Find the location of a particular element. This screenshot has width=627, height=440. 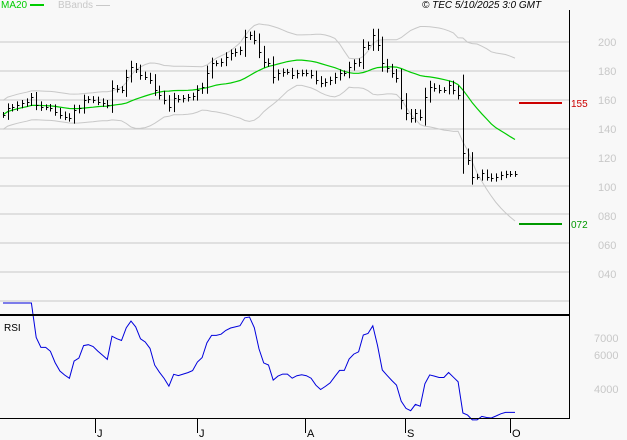

y-tick-label: 100 is located at coordinates (607, 188).